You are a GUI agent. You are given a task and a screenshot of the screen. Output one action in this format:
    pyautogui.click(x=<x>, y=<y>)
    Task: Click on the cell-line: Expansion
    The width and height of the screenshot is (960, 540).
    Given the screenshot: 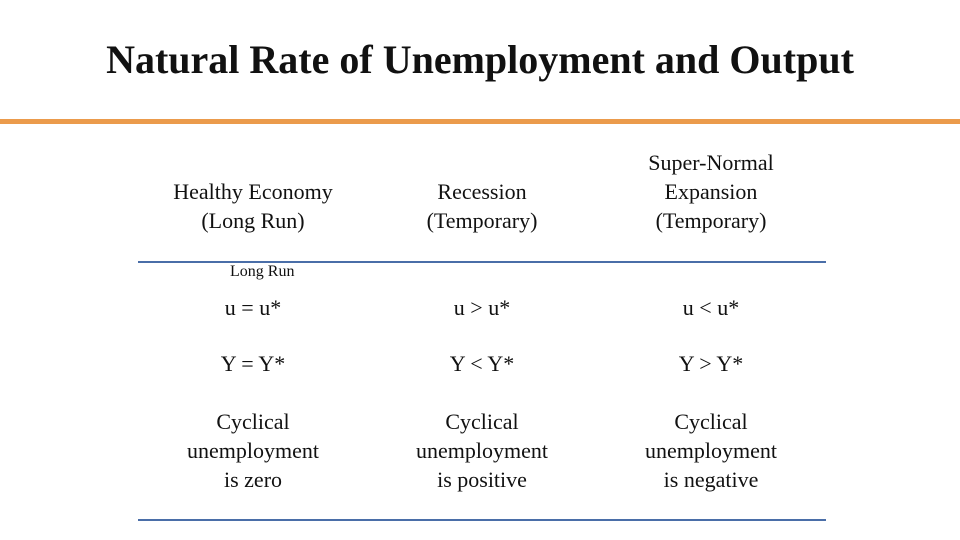 What is the action you would take?
    pyautogui.click(x=711, y=191)
    